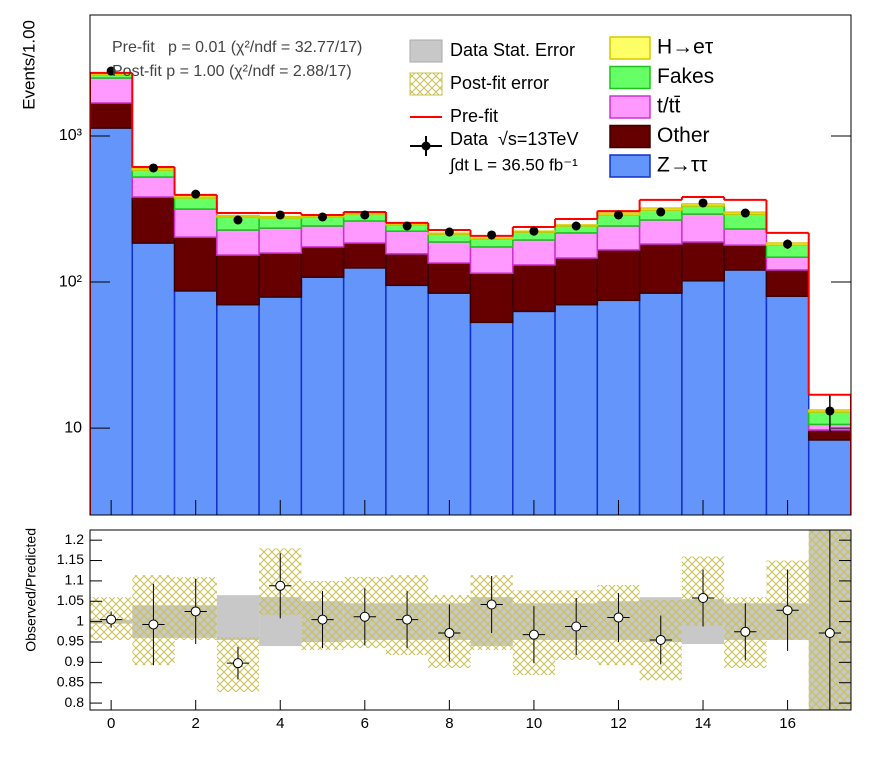 The image size is (896, 772). I want to click on y-tick-label: 1, so click(80, 620).